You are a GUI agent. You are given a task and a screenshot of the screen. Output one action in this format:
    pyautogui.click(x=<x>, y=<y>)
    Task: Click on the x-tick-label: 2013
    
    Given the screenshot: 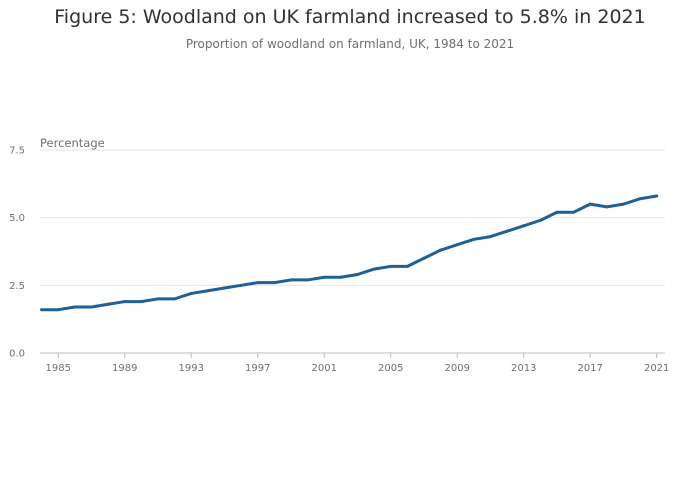 What is the action you would take?
    pyautogui.click(x=523, y=368)
    